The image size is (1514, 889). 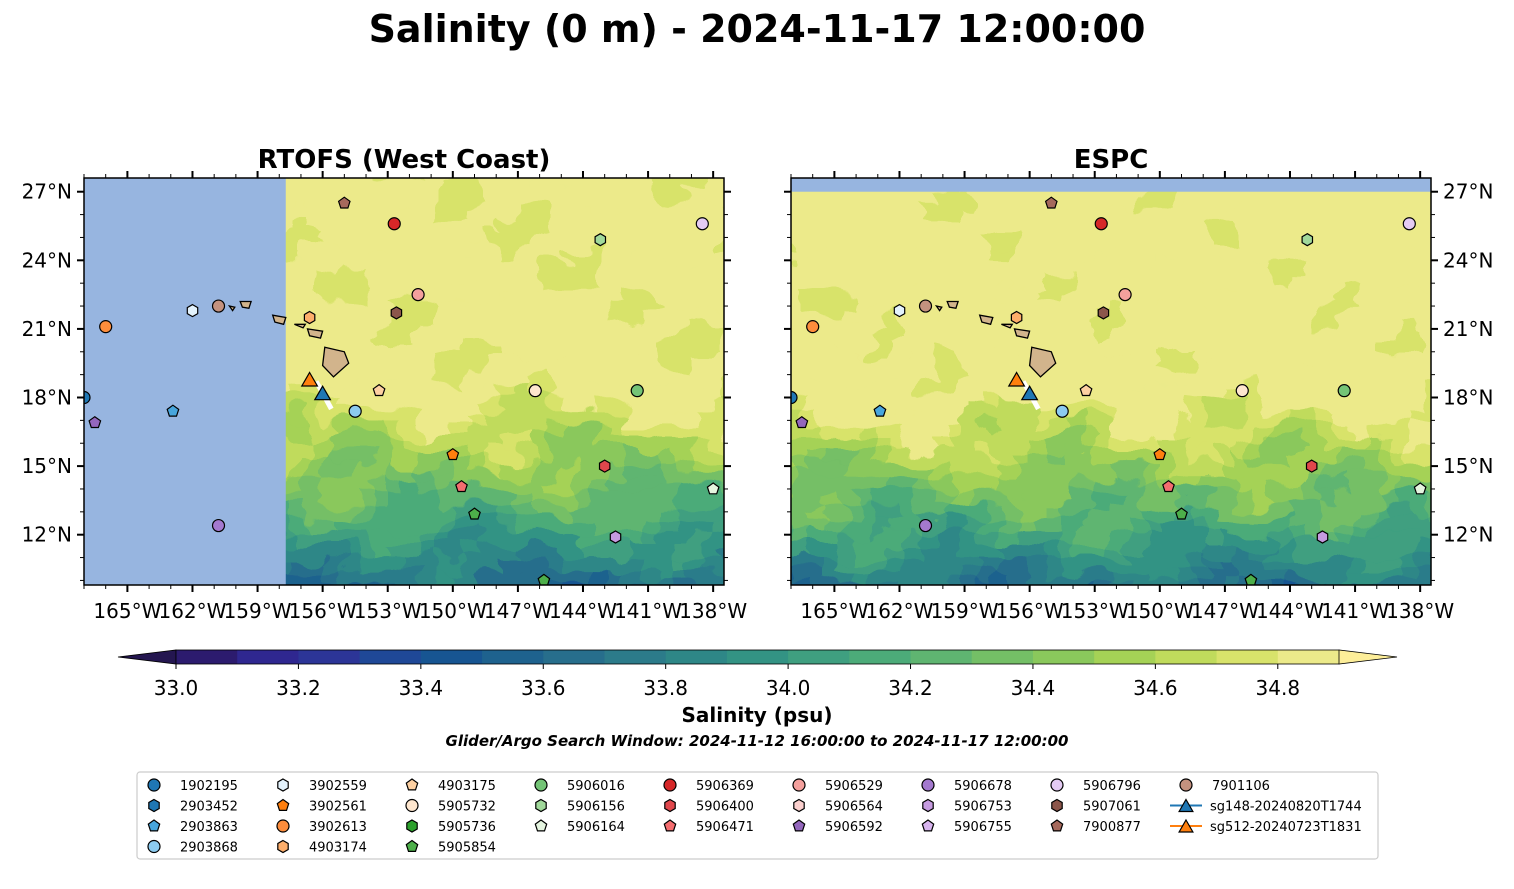 I want to click on y-tick-label: 15°N, so click(x=47, y=466).